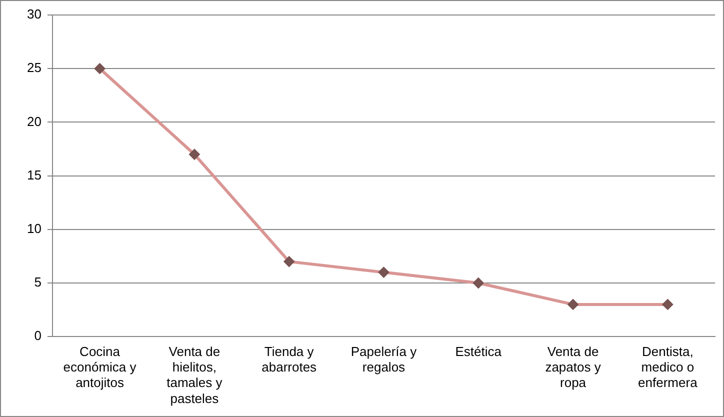  I want to click on y-tick-label: 10, so click(34, 228).